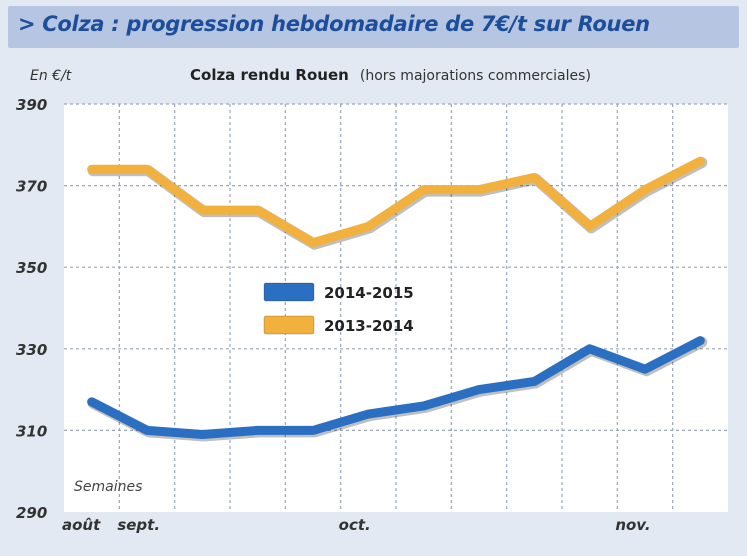 Image resolution: width=747 pixels, height=556 pixels. I want to click on chart-title: Colza rendu Rouen, so click(269, 75).